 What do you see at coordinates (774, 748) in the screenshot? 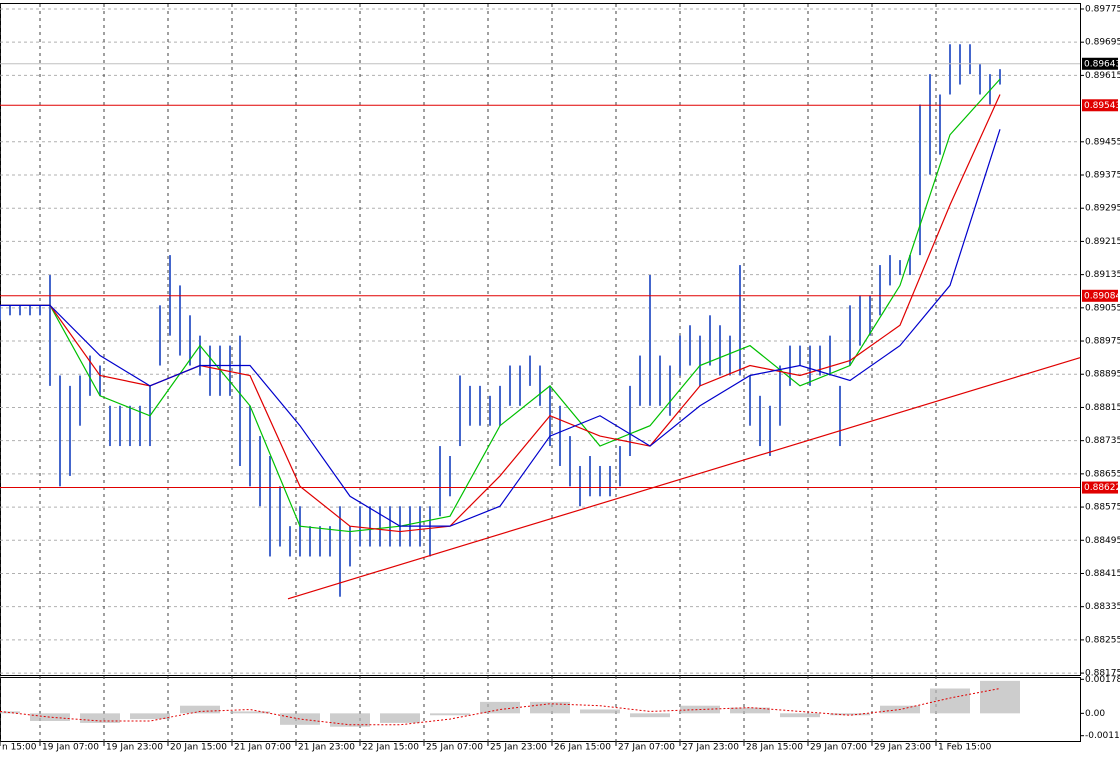
I see `x-tick-label: 28 Jan 15:00` at bounding box center [774, 748].